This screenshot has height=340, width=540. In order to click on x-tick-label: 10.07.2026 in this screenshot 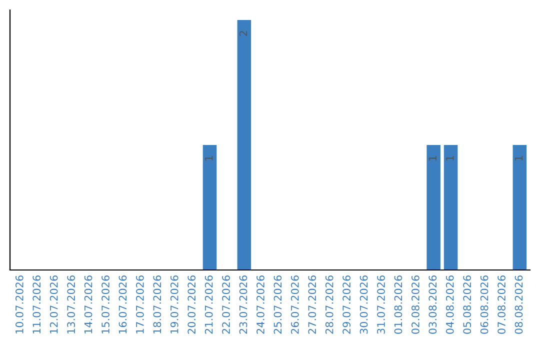, I will do `click(19, 305)`.